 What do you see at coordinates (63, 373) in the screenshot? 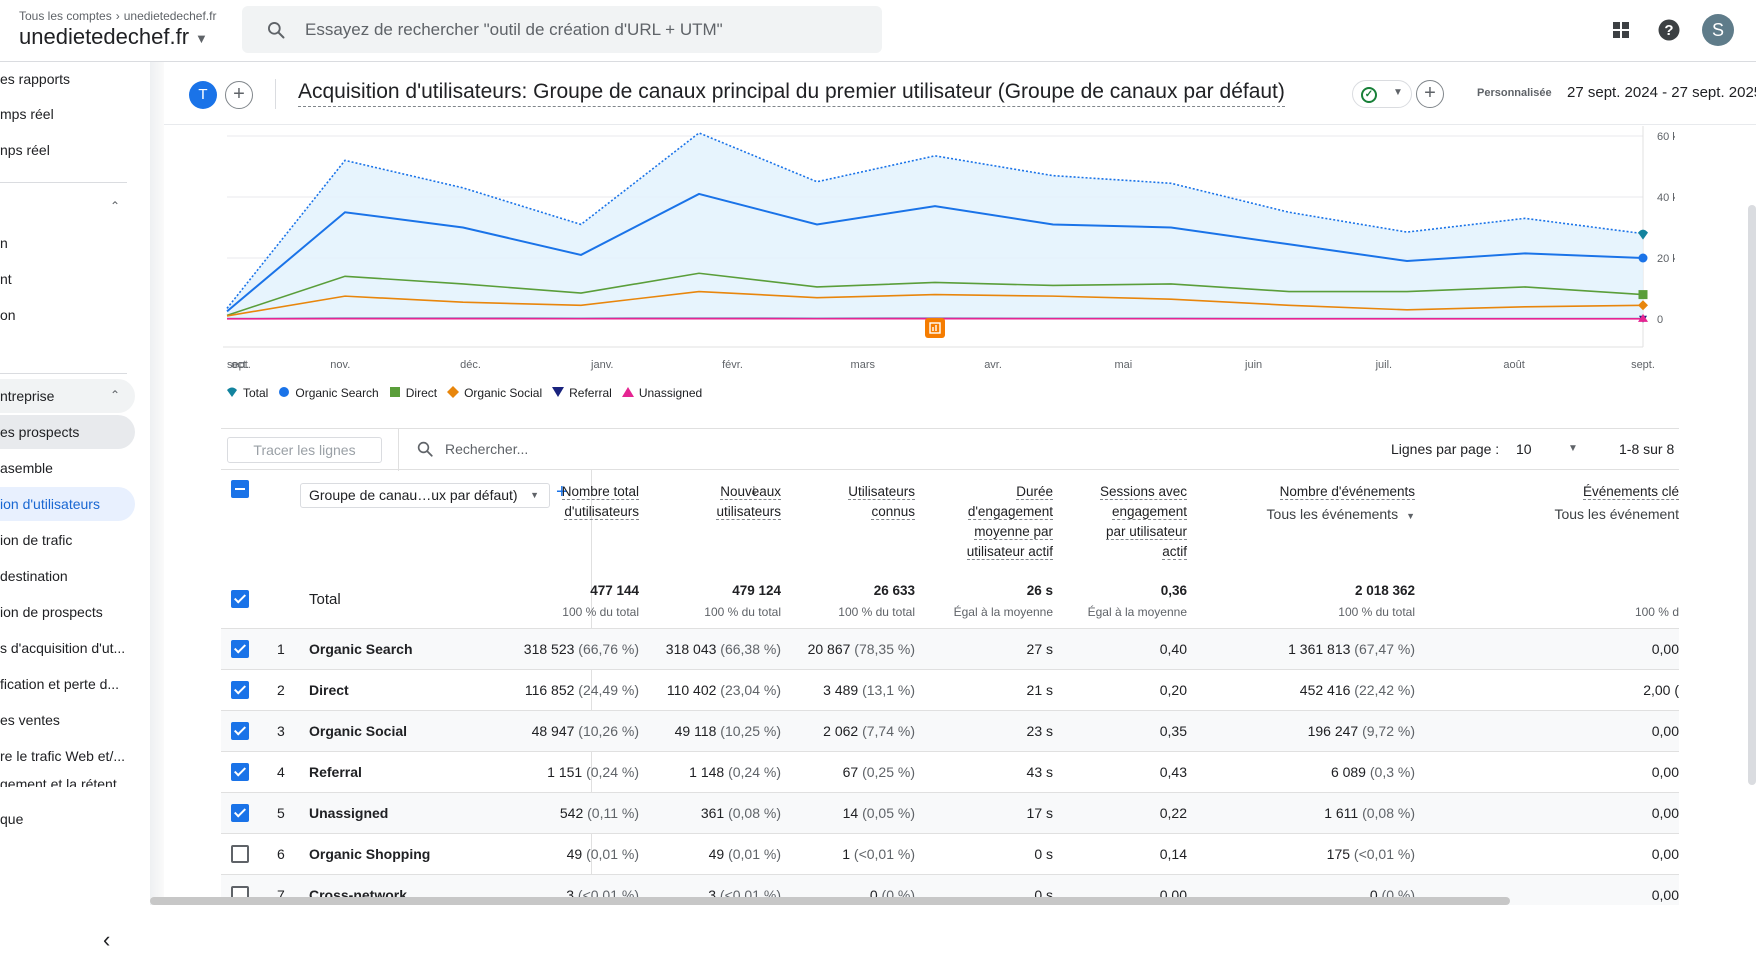
I see `sidebar-divider` at bounding box center [63, 373].